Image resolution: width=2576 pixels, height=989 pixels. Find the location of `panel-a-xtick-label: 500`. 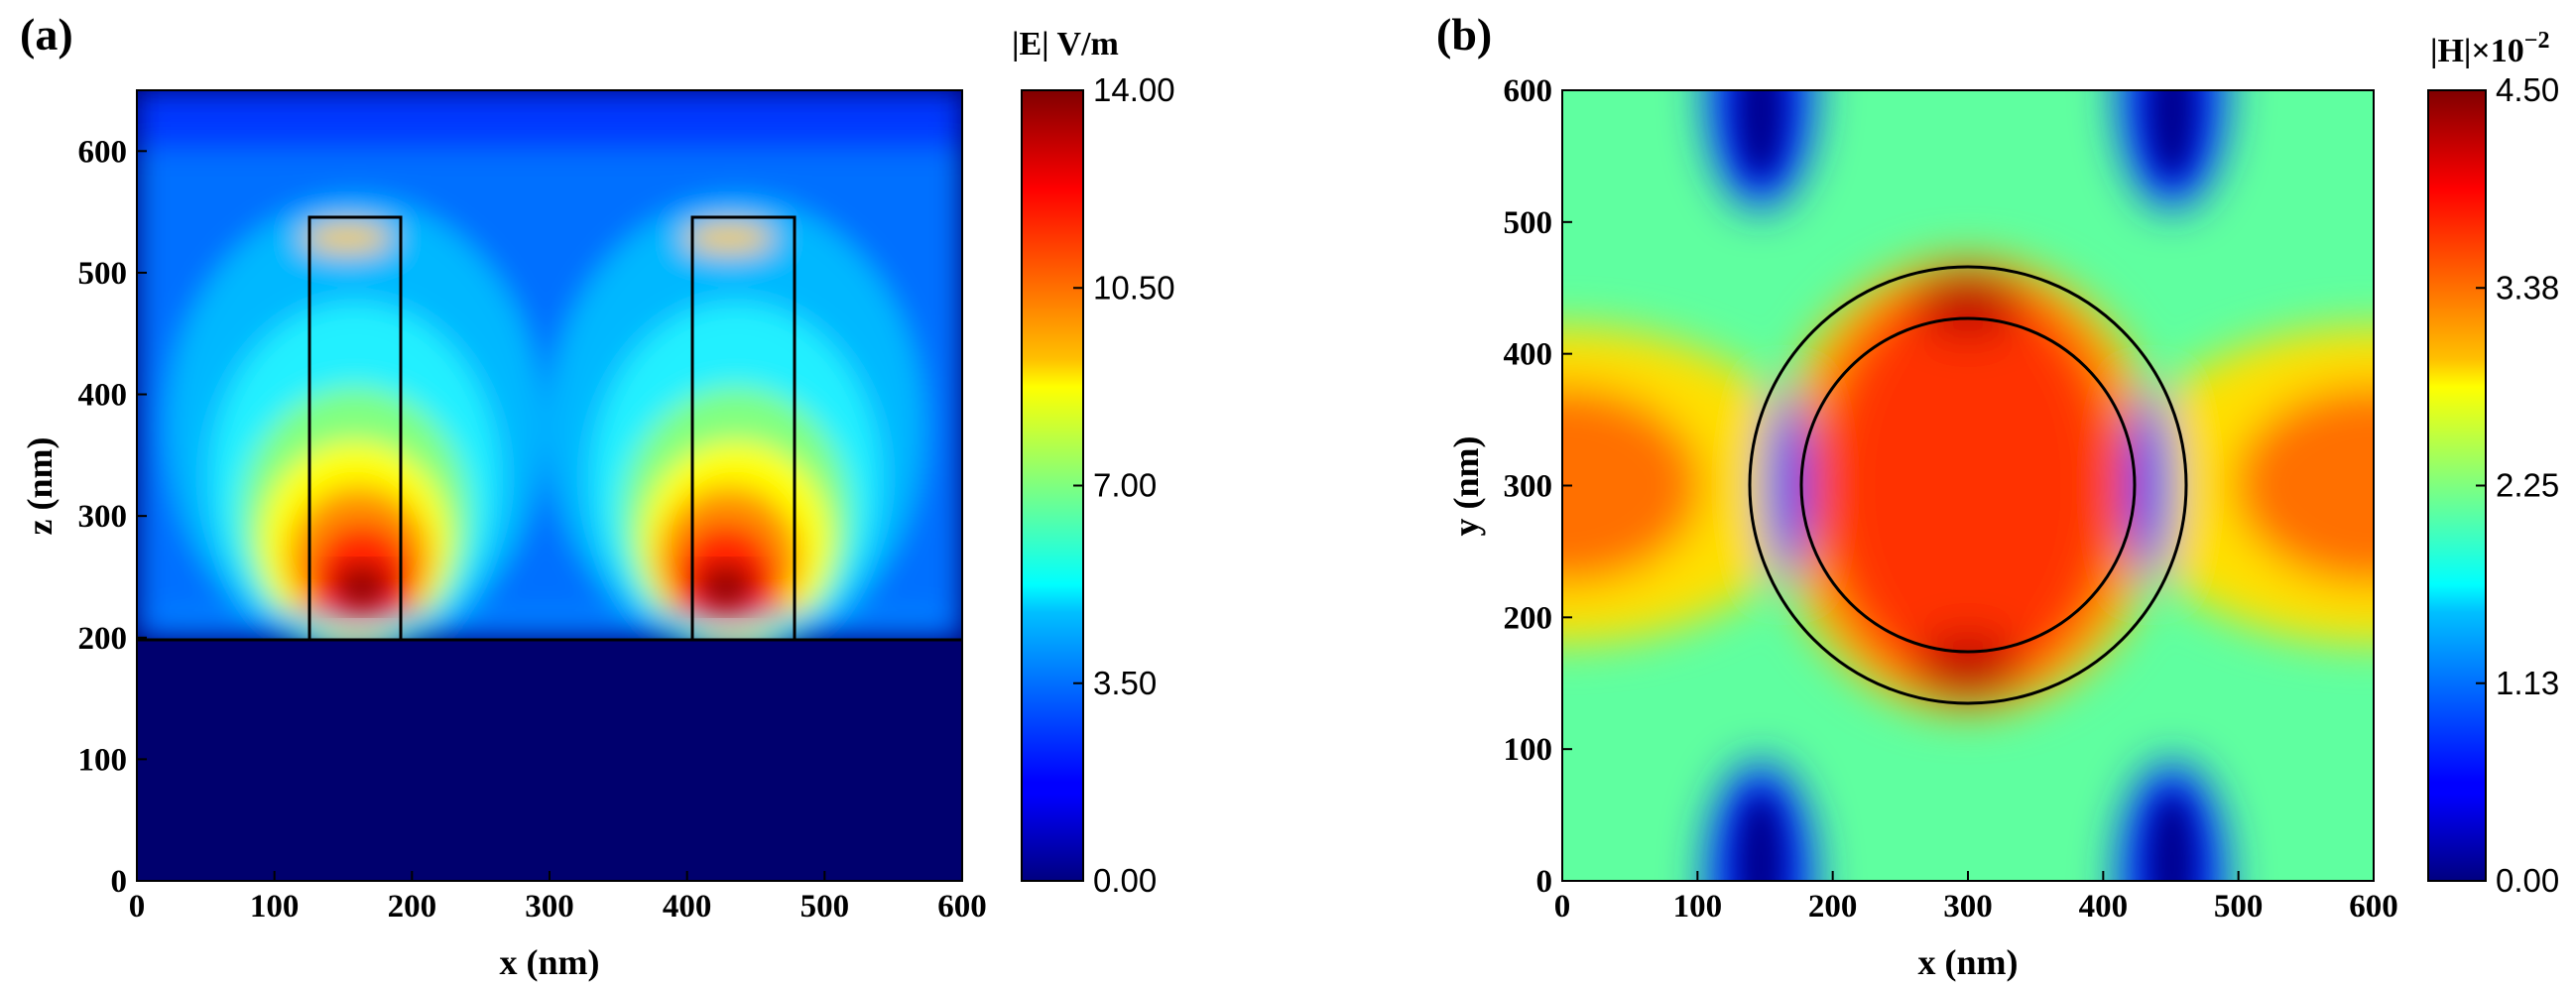

panel-a-xtick-label: 500 is located at coordinates (825, 907).